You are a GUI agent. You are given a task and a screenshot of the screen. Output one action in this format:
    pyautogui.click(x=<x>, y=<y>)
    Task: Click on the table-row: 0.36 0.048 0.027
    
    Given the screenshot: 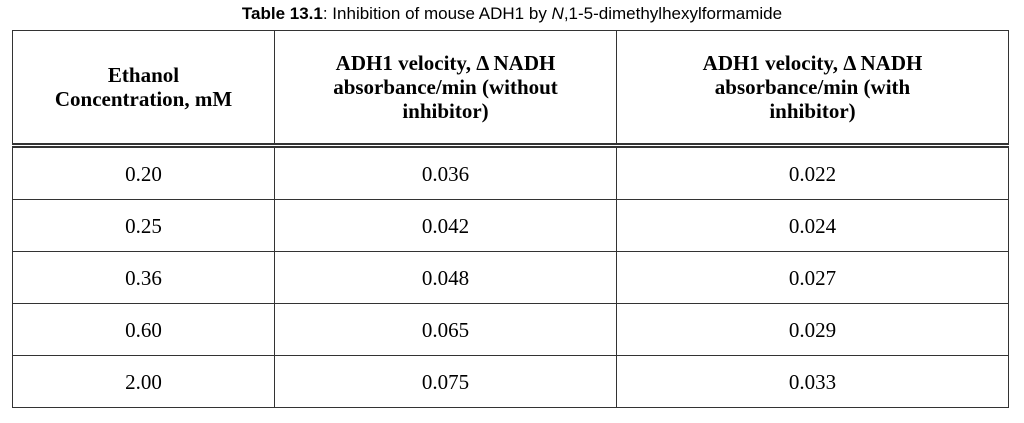 What is the action you would take?
    pyautogui.click(x=510, y=277)
    